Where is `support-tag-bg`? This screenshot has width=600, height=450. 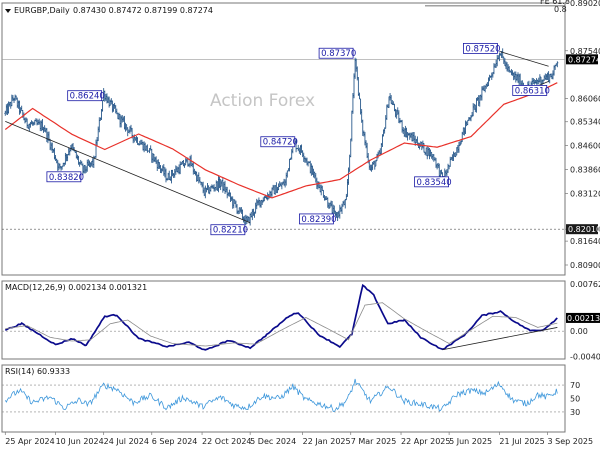 support-tag-bg is located at coordinates (582, 229).